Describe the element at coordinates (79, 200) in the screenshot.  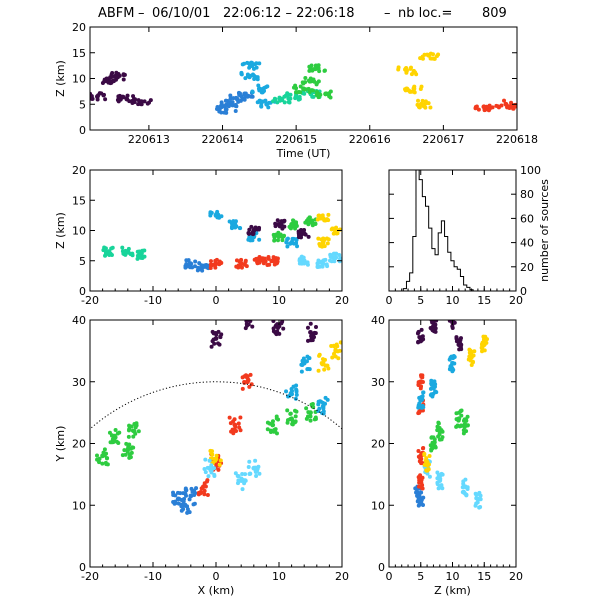
I see `y-tick-label: 15` at that location.